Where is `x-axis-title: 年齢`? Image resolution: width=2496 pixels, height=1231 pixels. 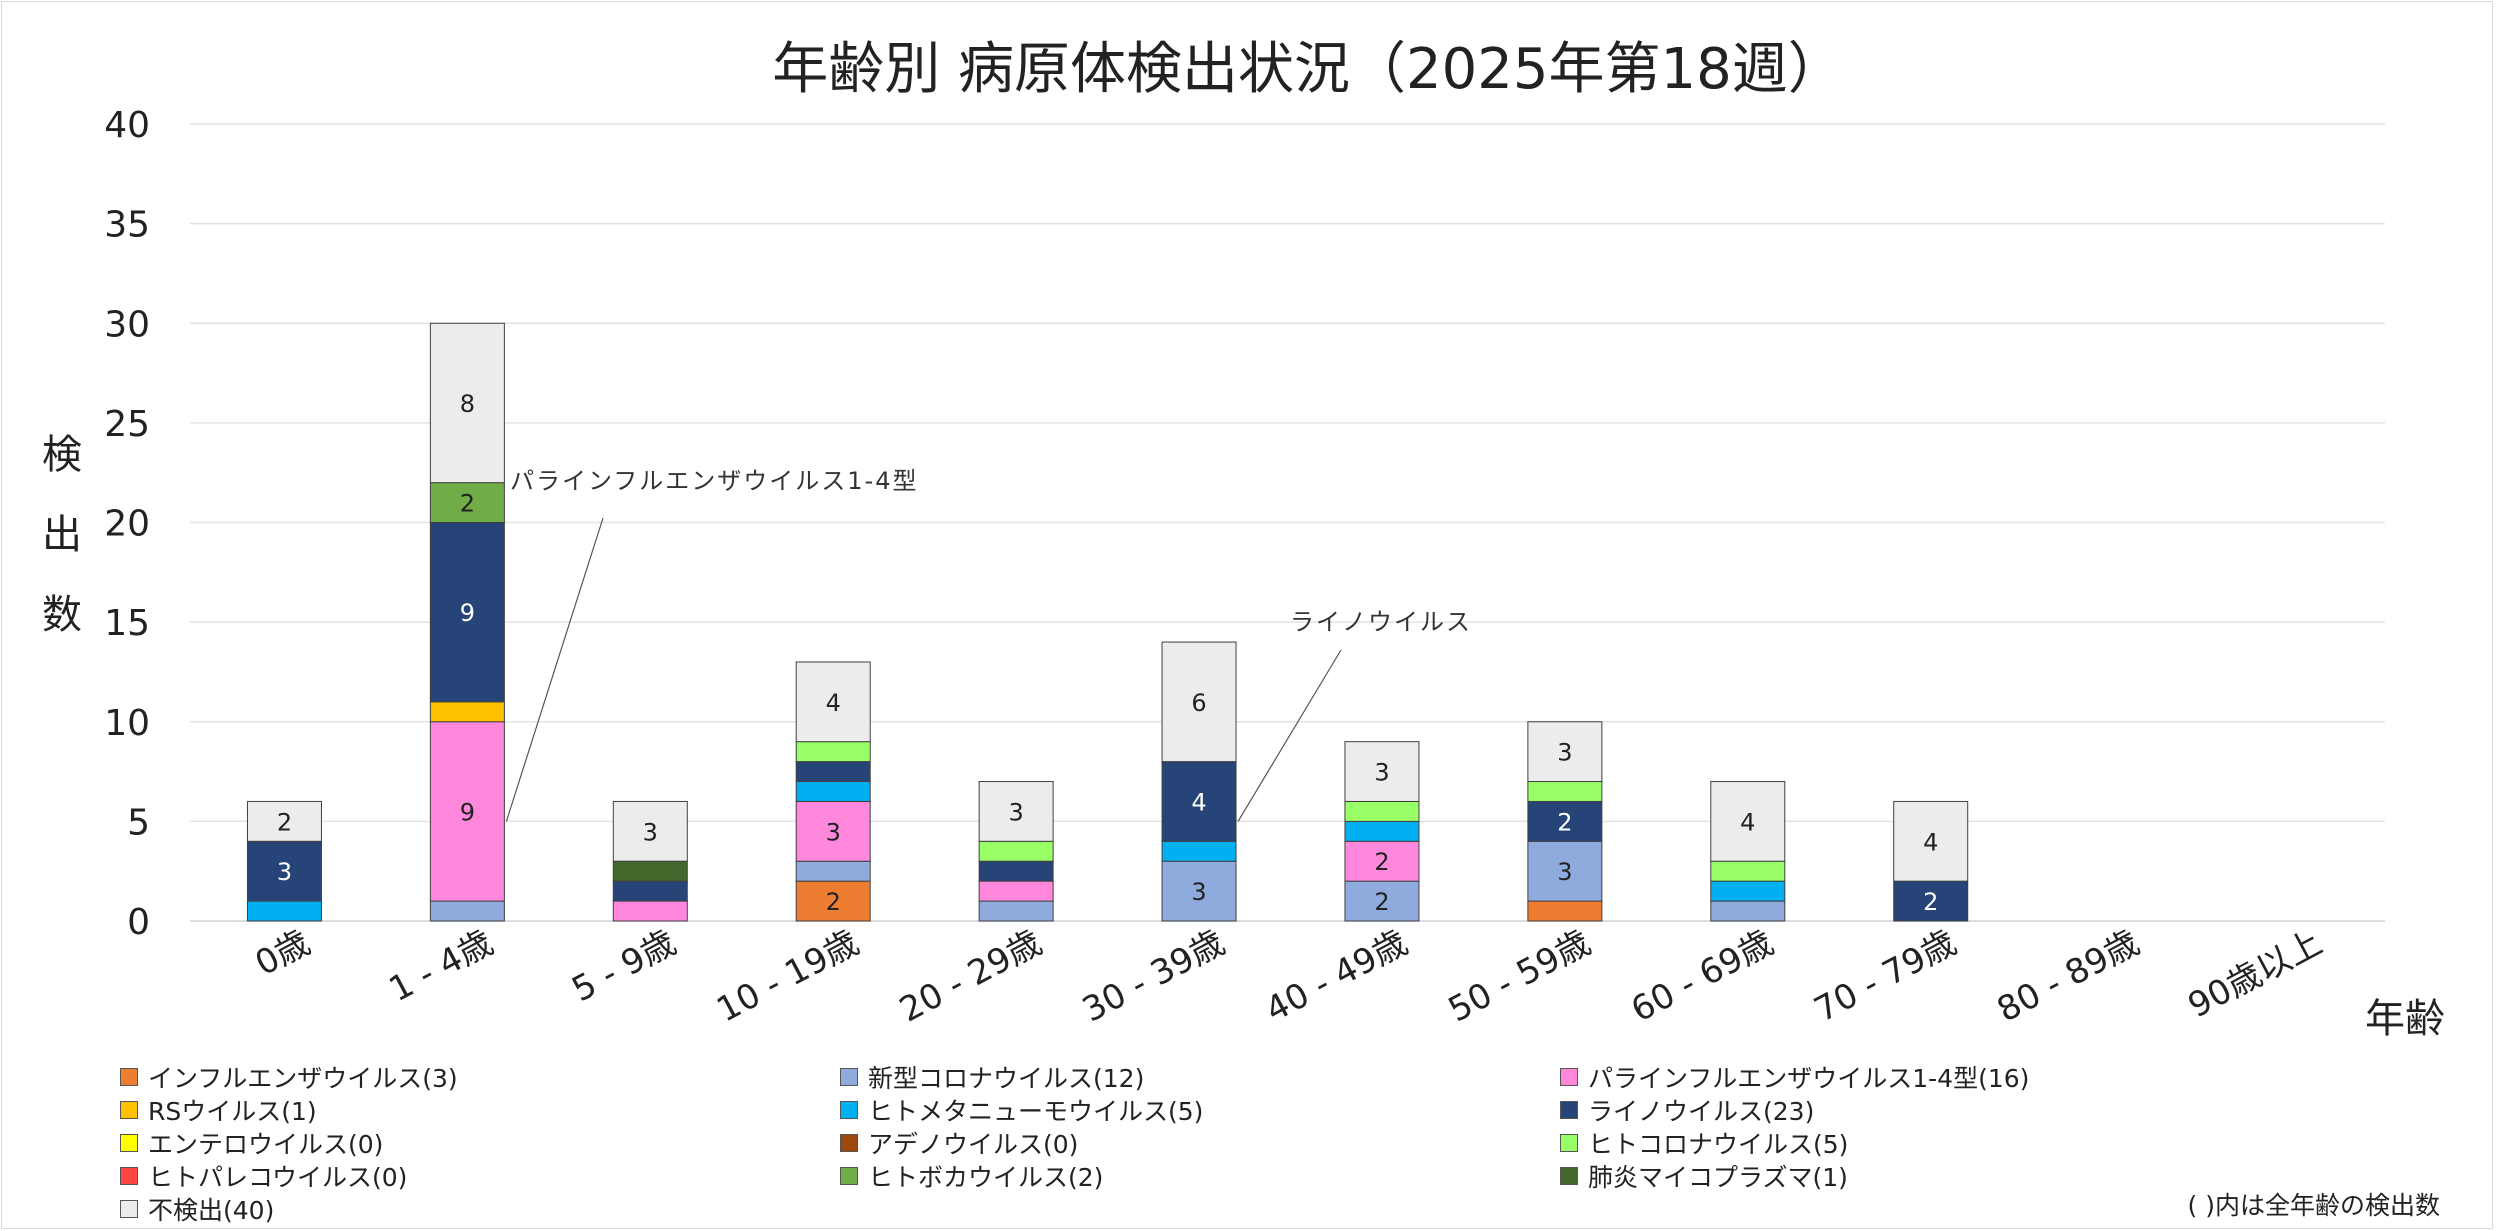 x-axis-title: 年齢 is located at coordinates (2405, 1019).